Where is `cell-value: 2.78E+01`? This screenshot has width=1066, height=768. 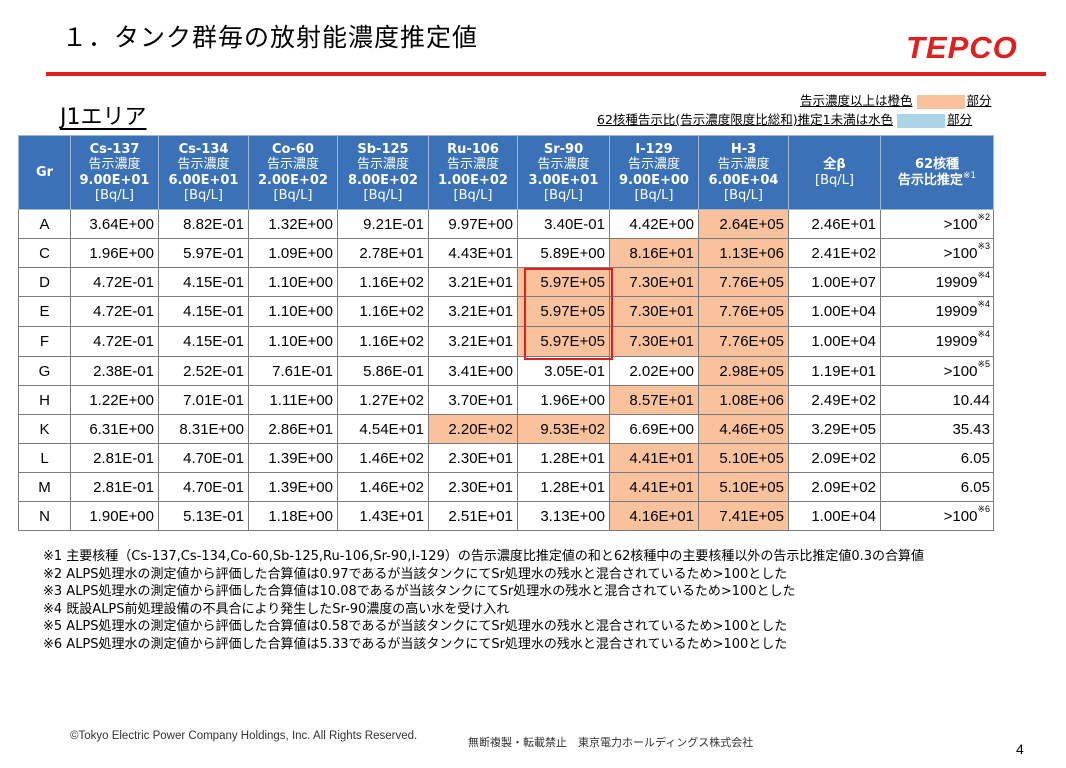
cell-value: 2.78E+01 is located at coordinates (383, 253).